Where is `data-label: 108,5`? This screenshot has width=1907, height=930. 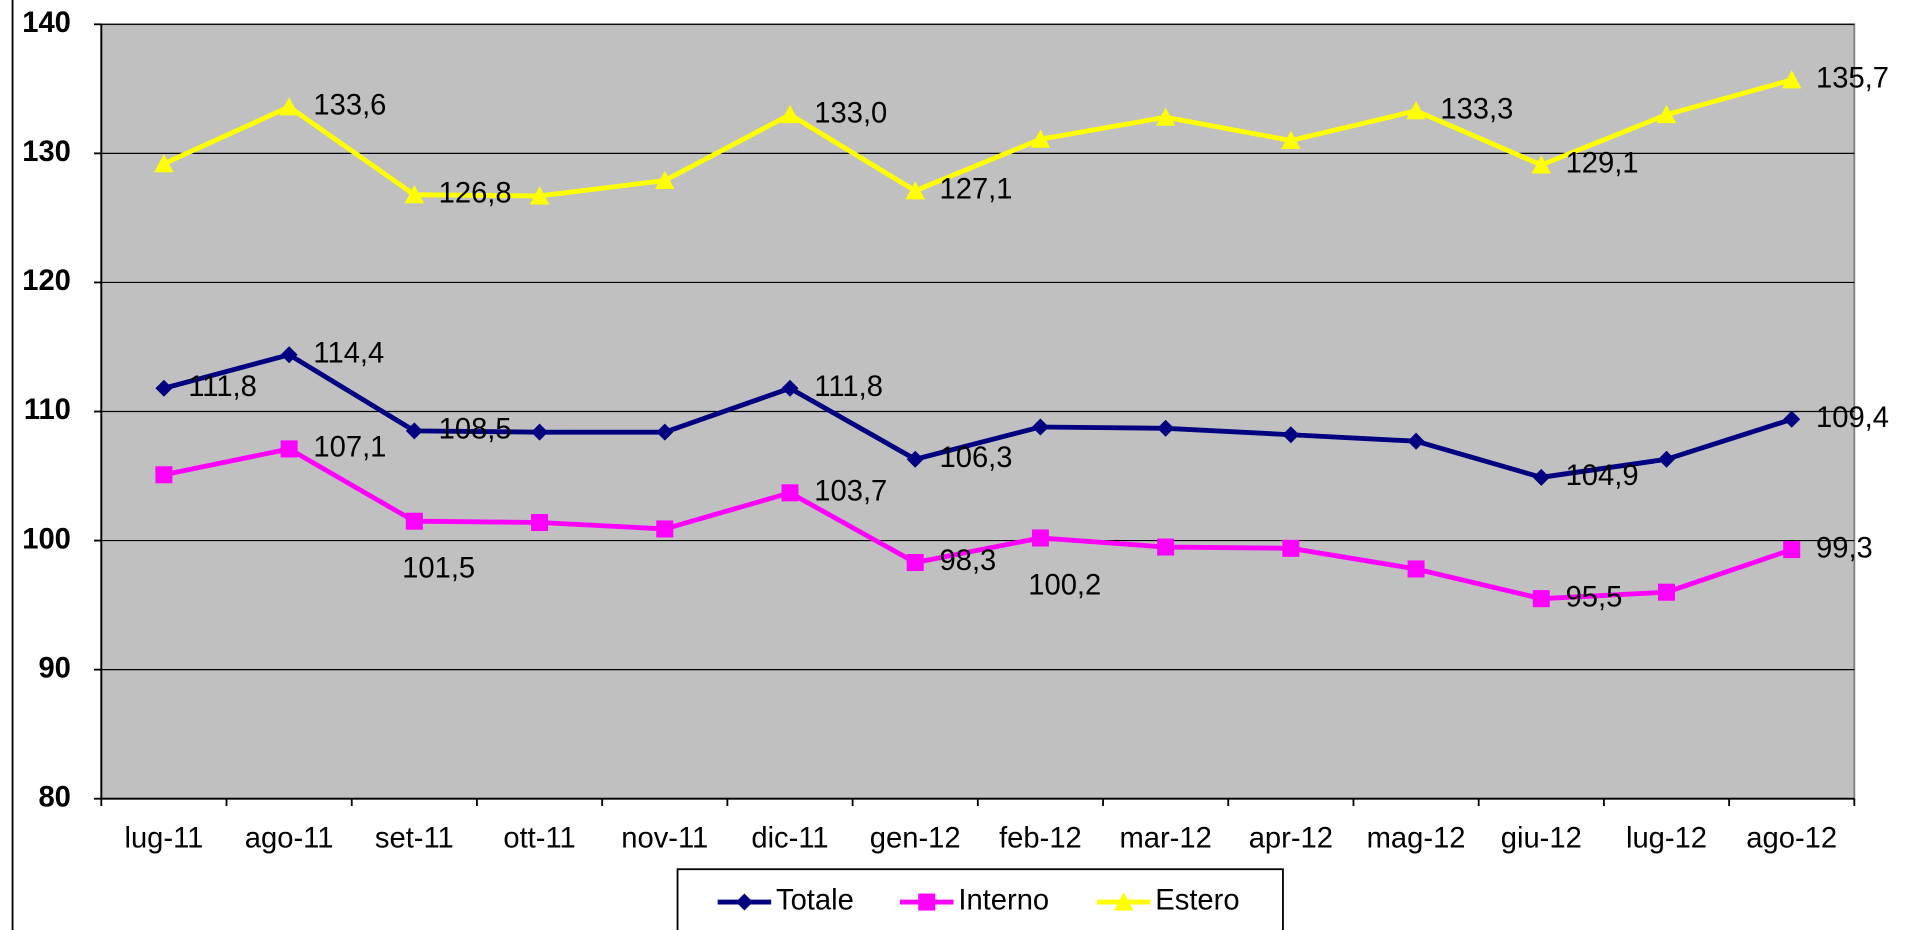 data-label: 108,5 is located at coordinates (475, 430).